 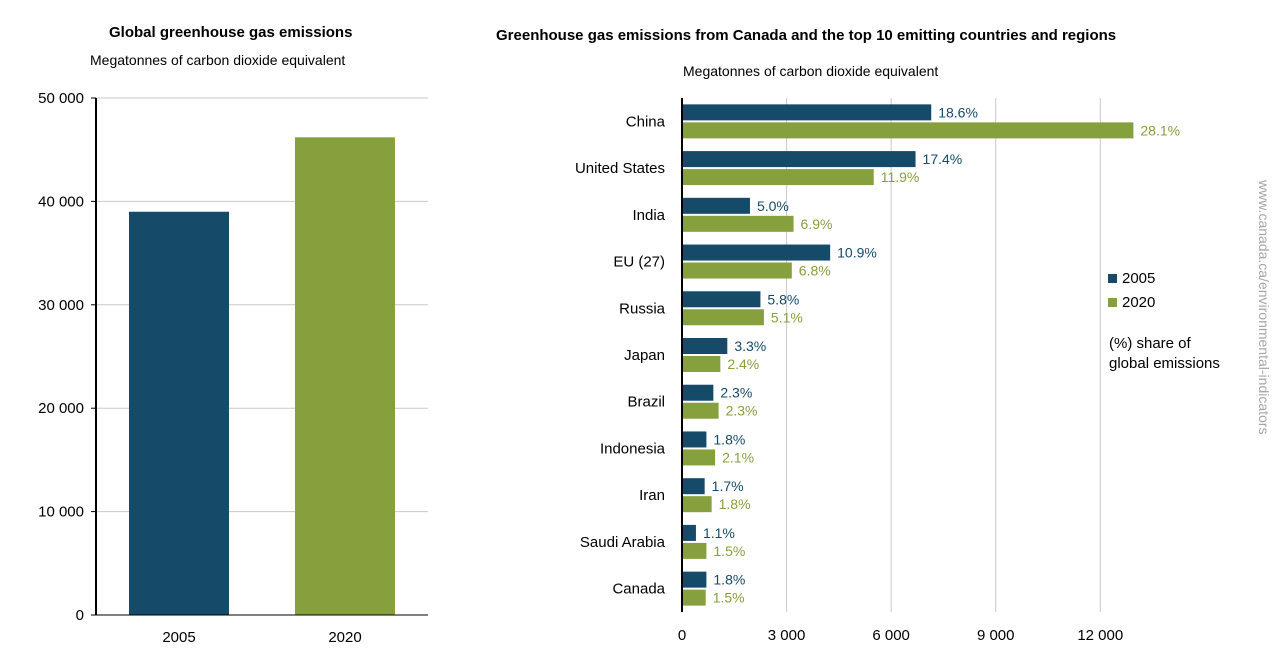 I want to click on data-label-2020: 6.8%, so click(x=815, y=271).